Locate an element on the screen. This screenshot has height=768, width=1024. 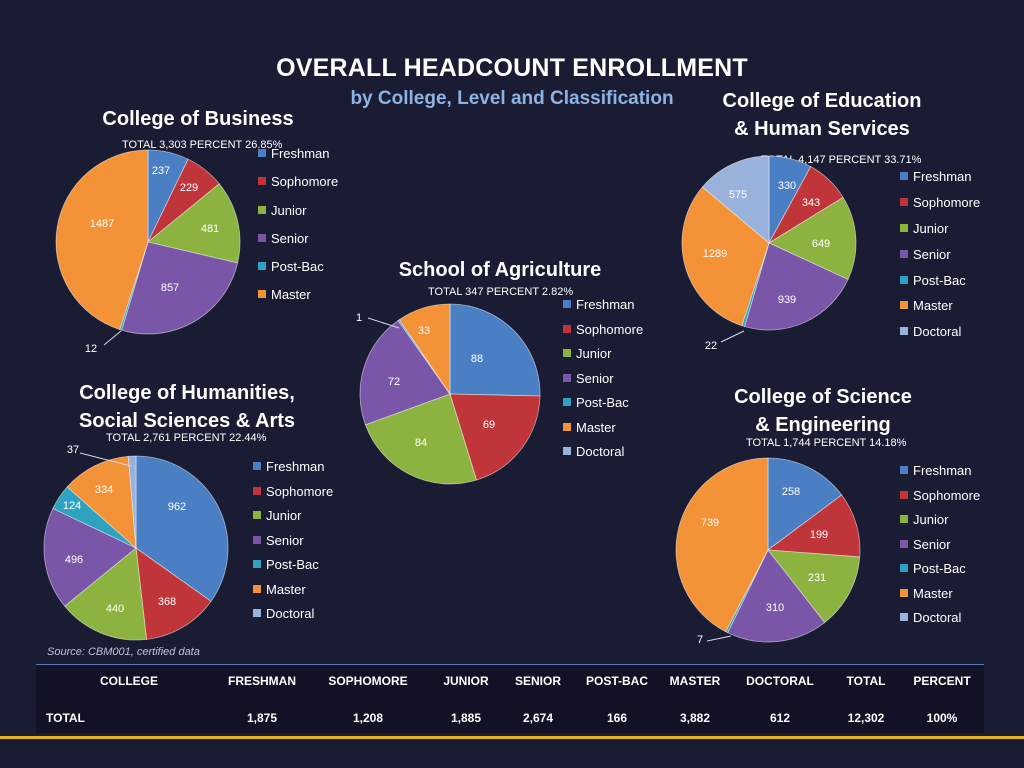
agriculture-slice-master is located at coordinates (424, 349).